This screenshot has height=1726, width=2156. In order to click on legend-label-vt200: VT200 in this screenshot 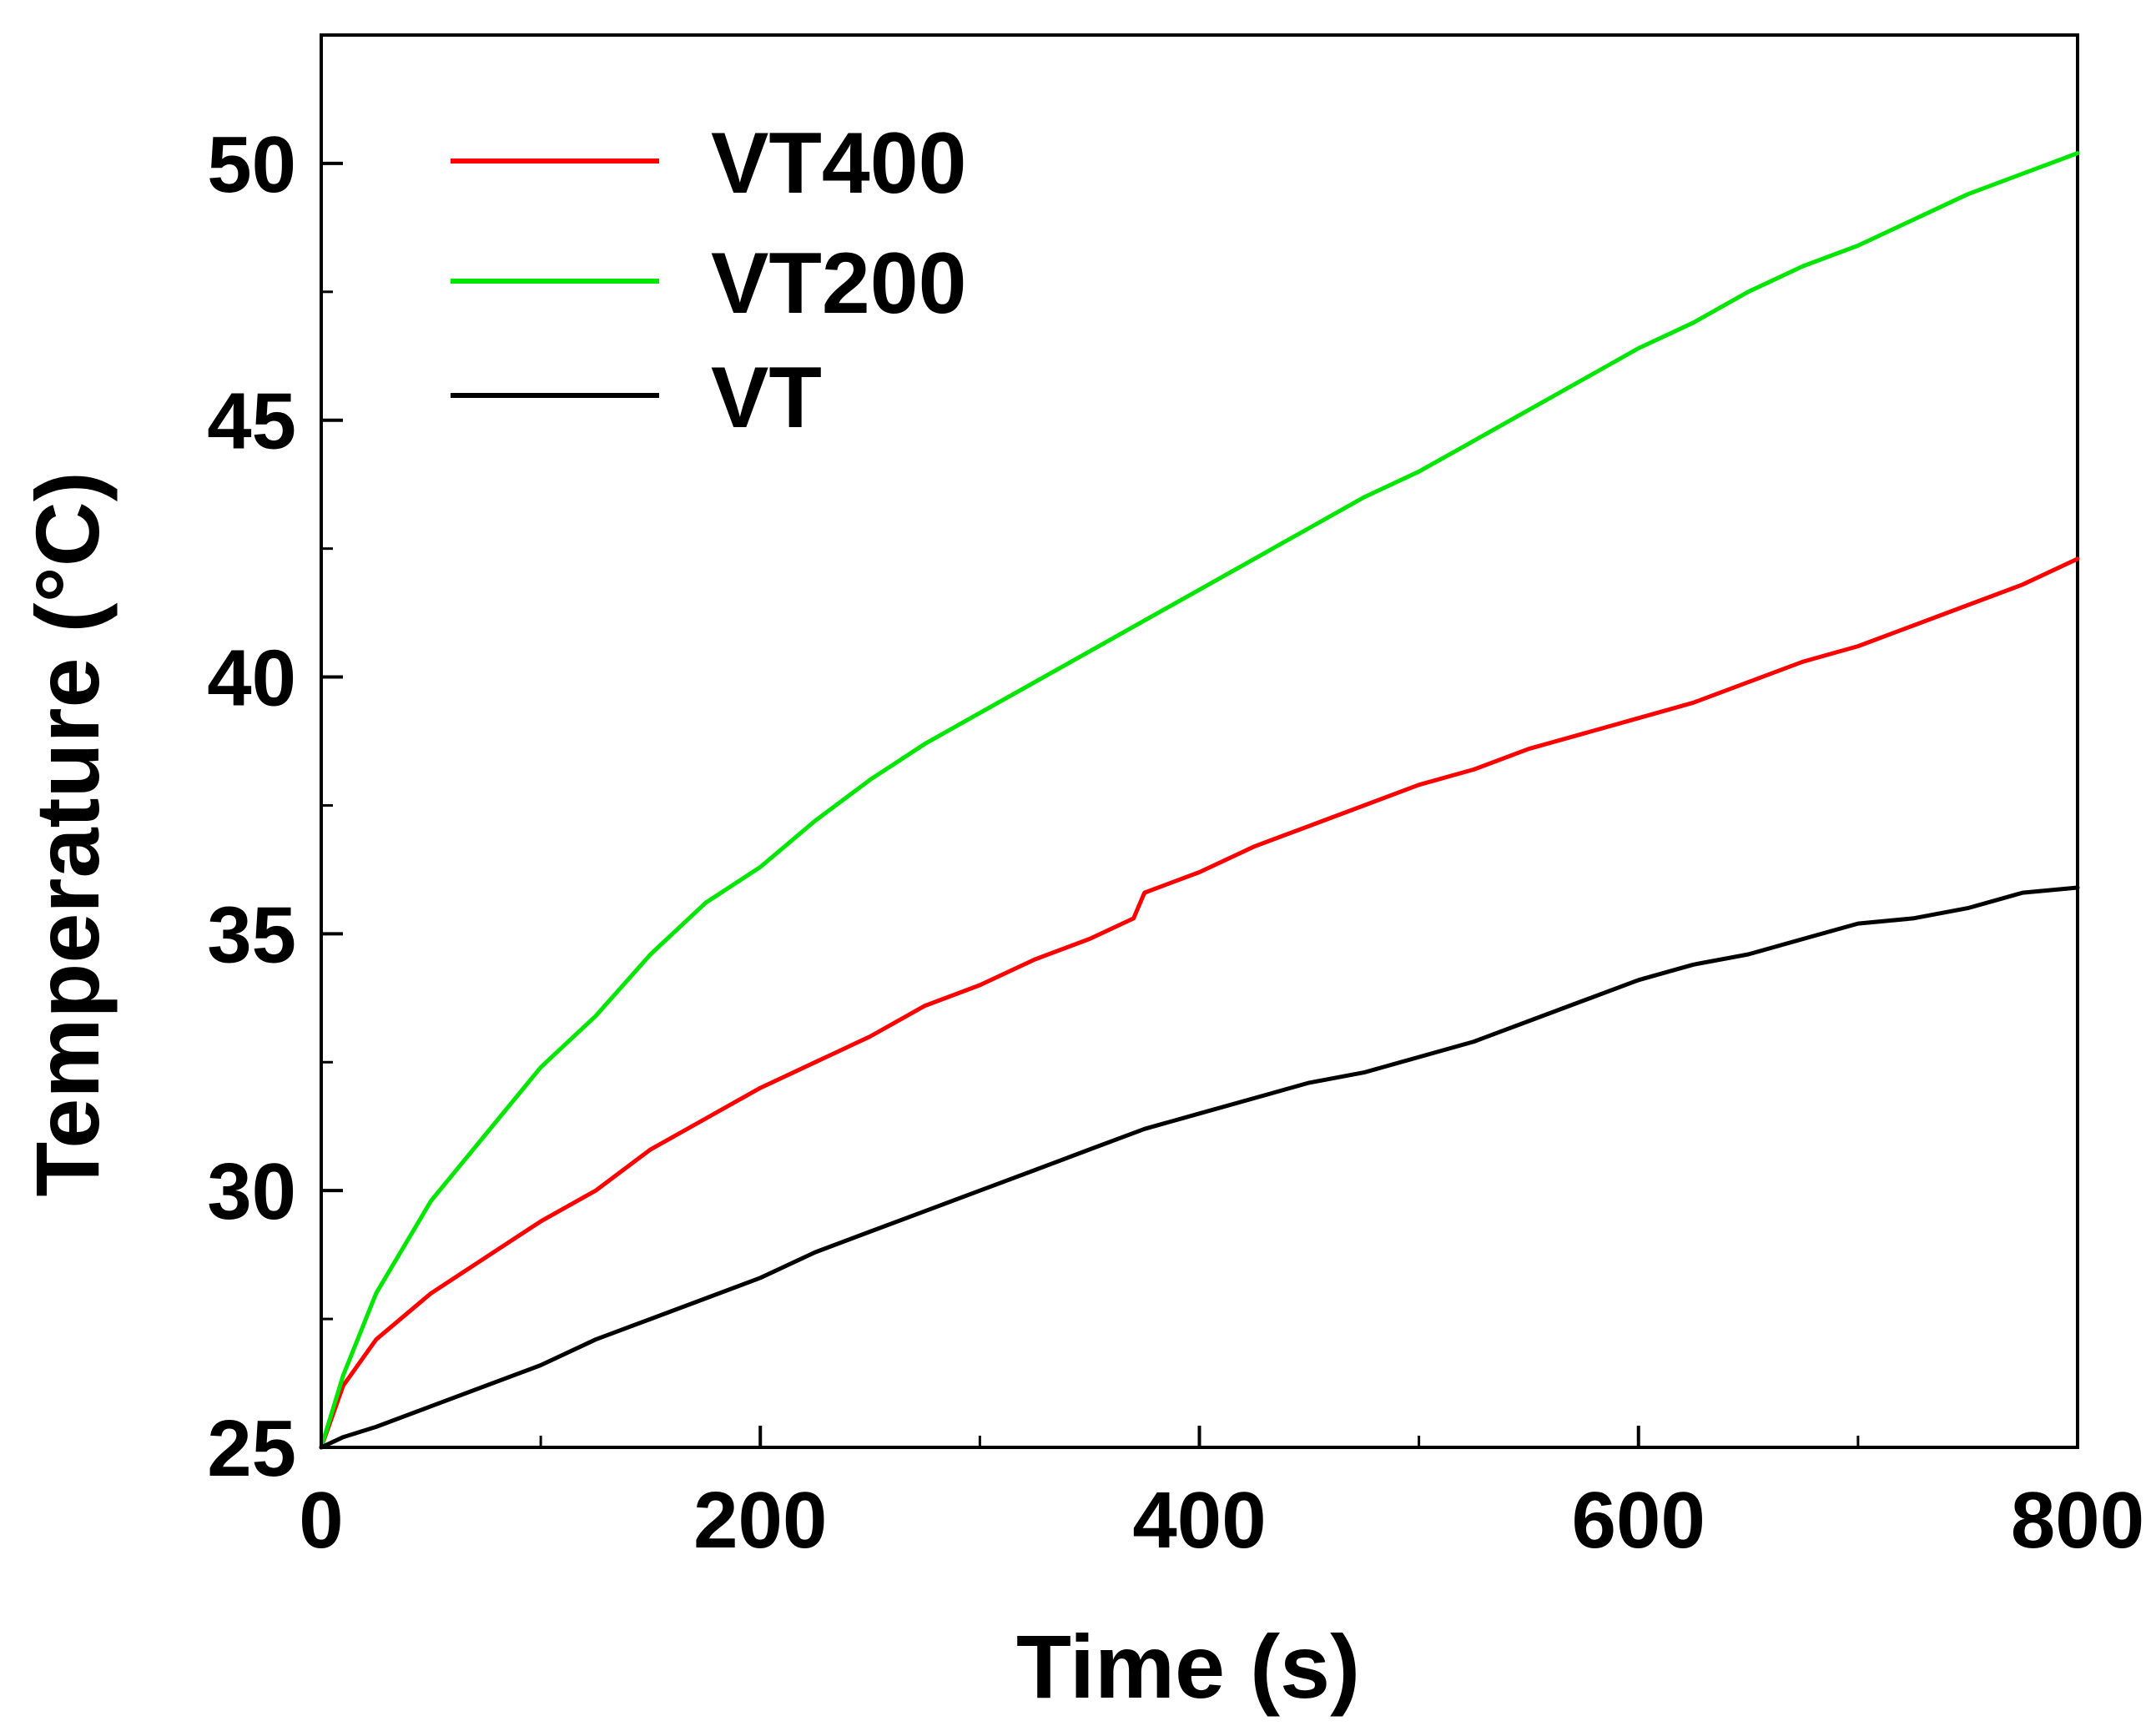, I will do `click(838, 283)`.